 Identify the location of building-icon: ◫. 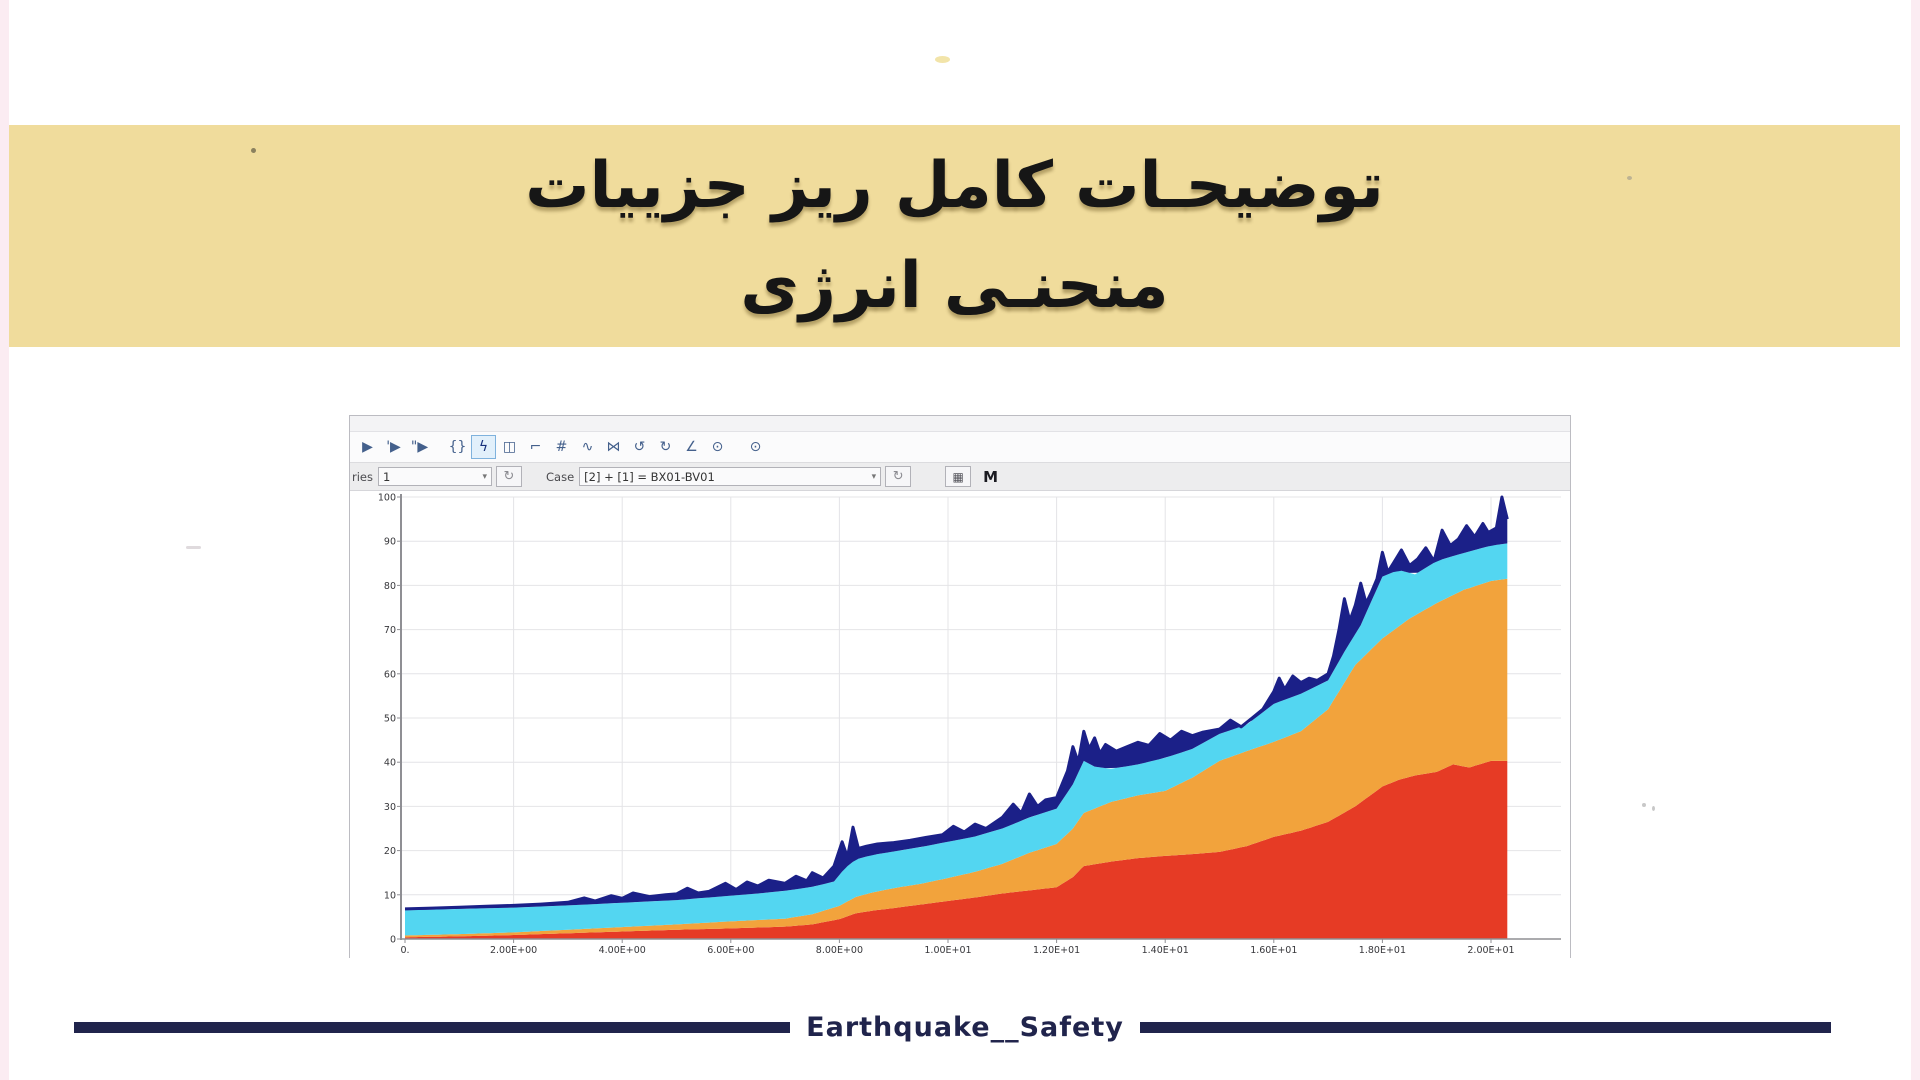
(509, 447).